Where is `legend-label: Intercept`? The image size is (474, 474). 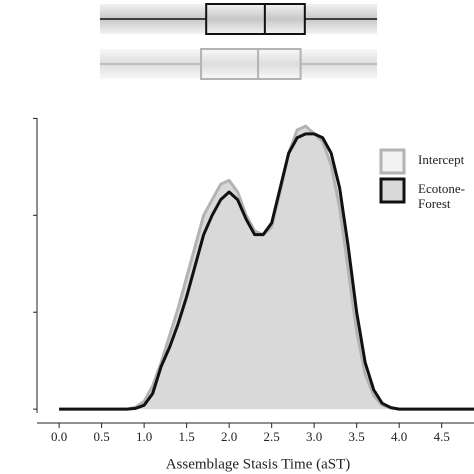 legend-label: Intercept is located at coordinates (441, 159).